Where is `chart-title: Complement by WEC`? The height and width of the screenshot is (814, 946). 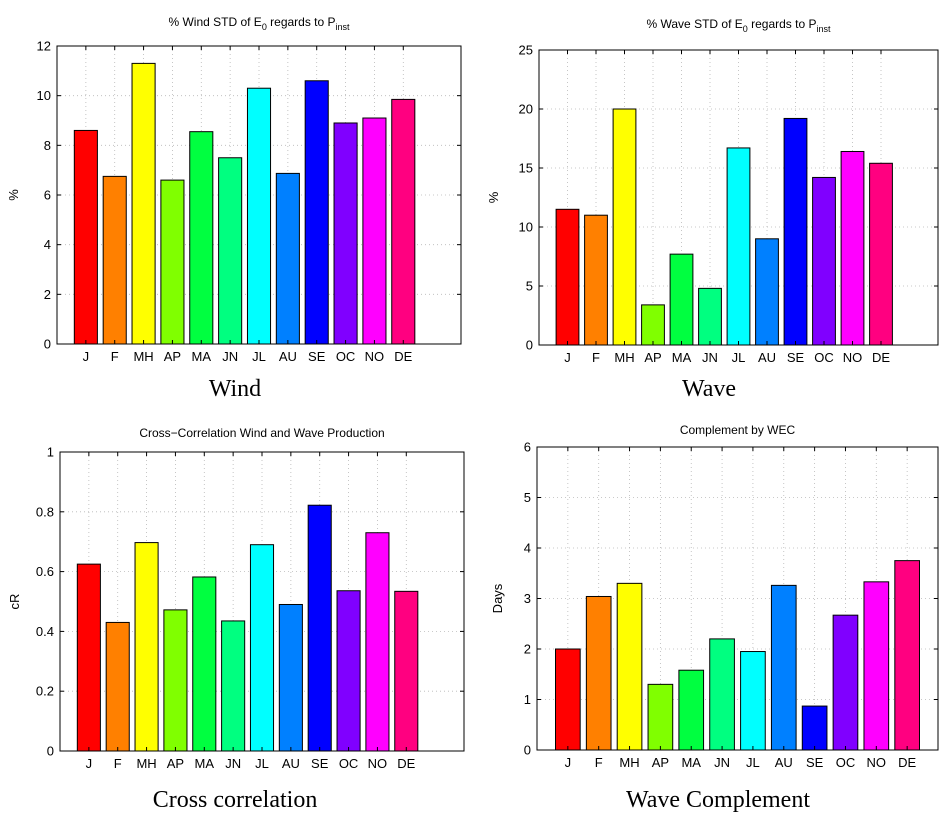 chart-title: Complement by WEC is located at coordinates (738, 430).